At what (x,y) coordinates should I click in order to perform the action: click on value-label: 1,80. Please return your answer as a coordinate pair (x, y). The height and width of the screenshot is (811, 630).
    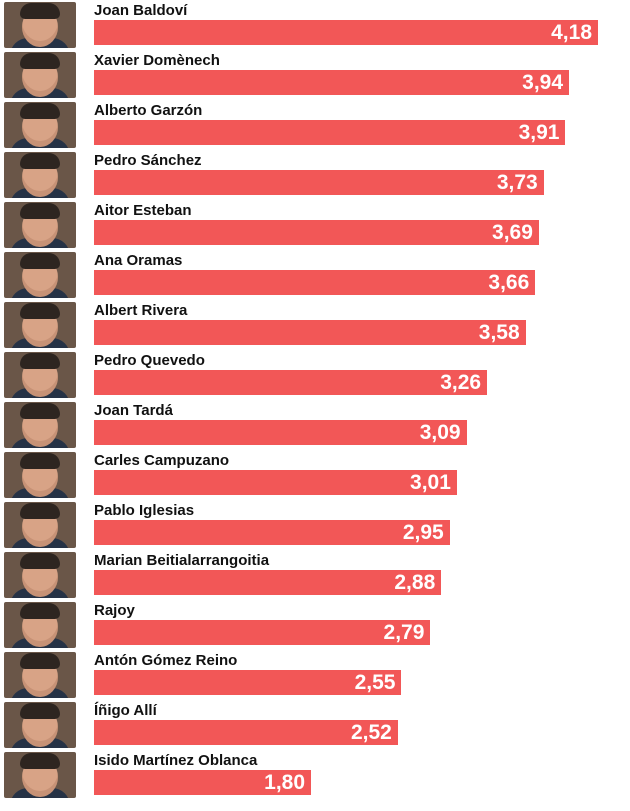
    Looking at the image, I should click on (285, 782).